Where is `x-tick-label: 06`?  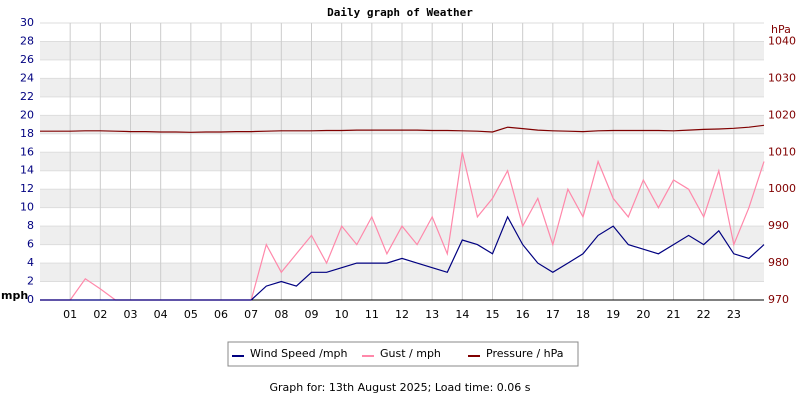
x-tick-label: 06 is located at coordinates (221, 314).